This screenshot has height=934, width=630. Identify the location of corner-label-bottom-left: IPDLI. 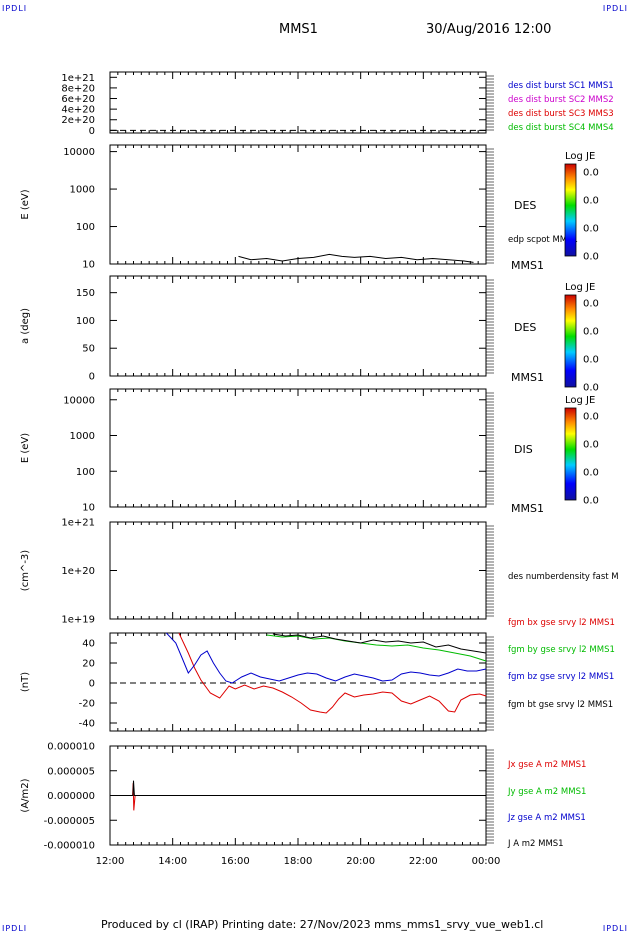
(15, 928).